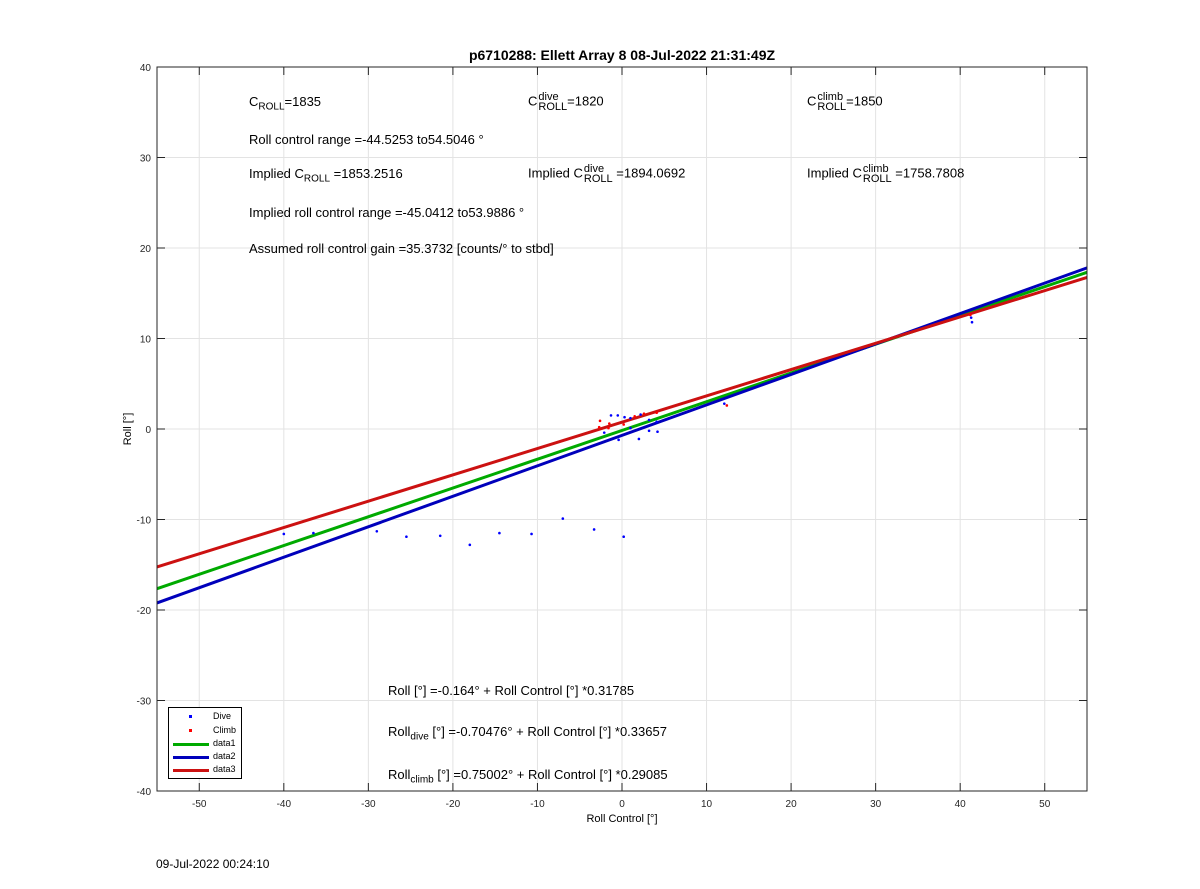  I want to click on legend-dive-marker, so click(190, 716).